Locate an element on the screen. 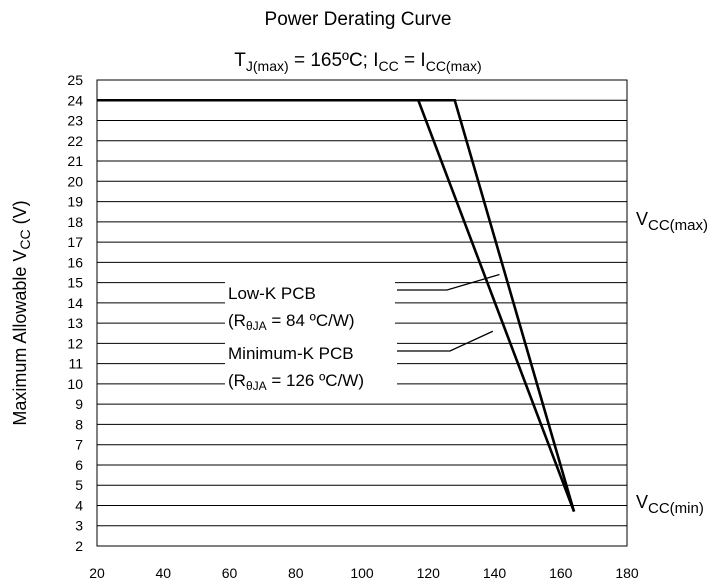 The width and height of the screenshot is (715, 582). y-tick-label: 9 is located at coordinates (79, 404).